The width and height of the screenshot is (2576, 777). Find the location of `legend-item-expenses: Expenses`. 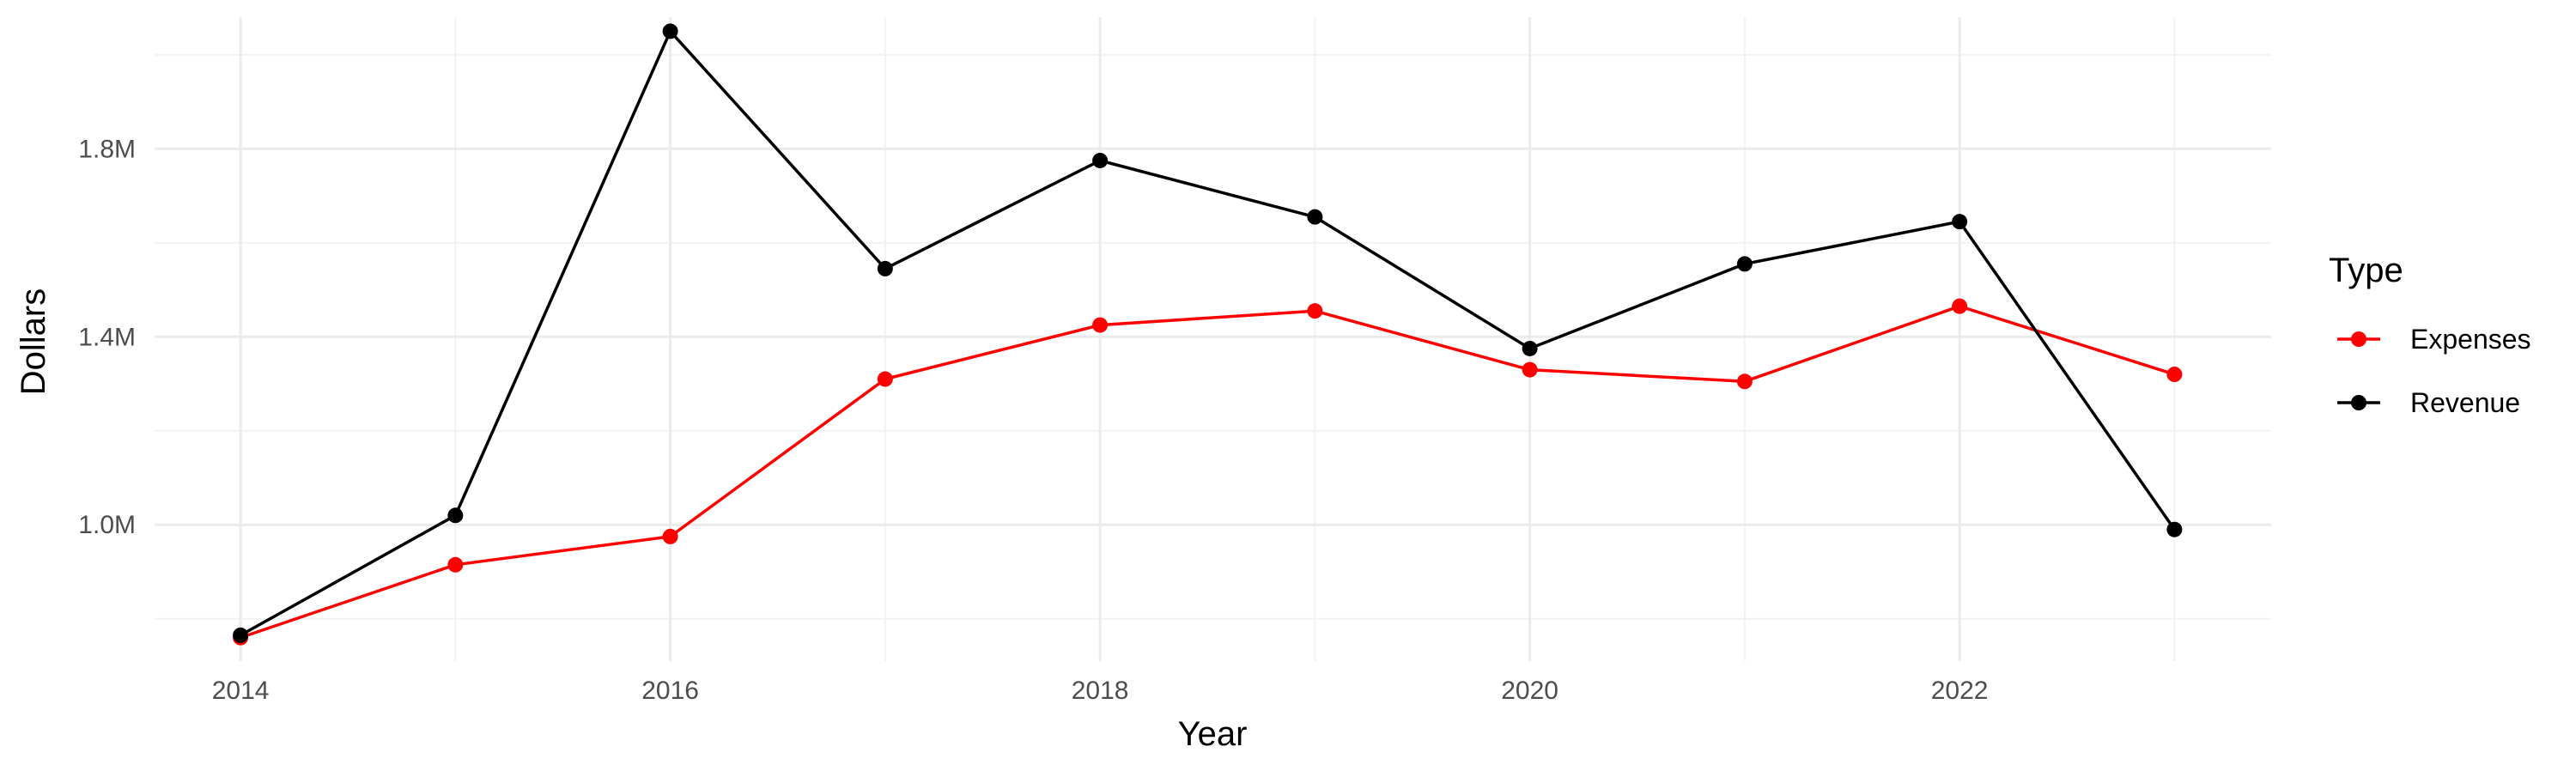

legend-item-expenses: Expenses is located at coordinates (2434, 339).